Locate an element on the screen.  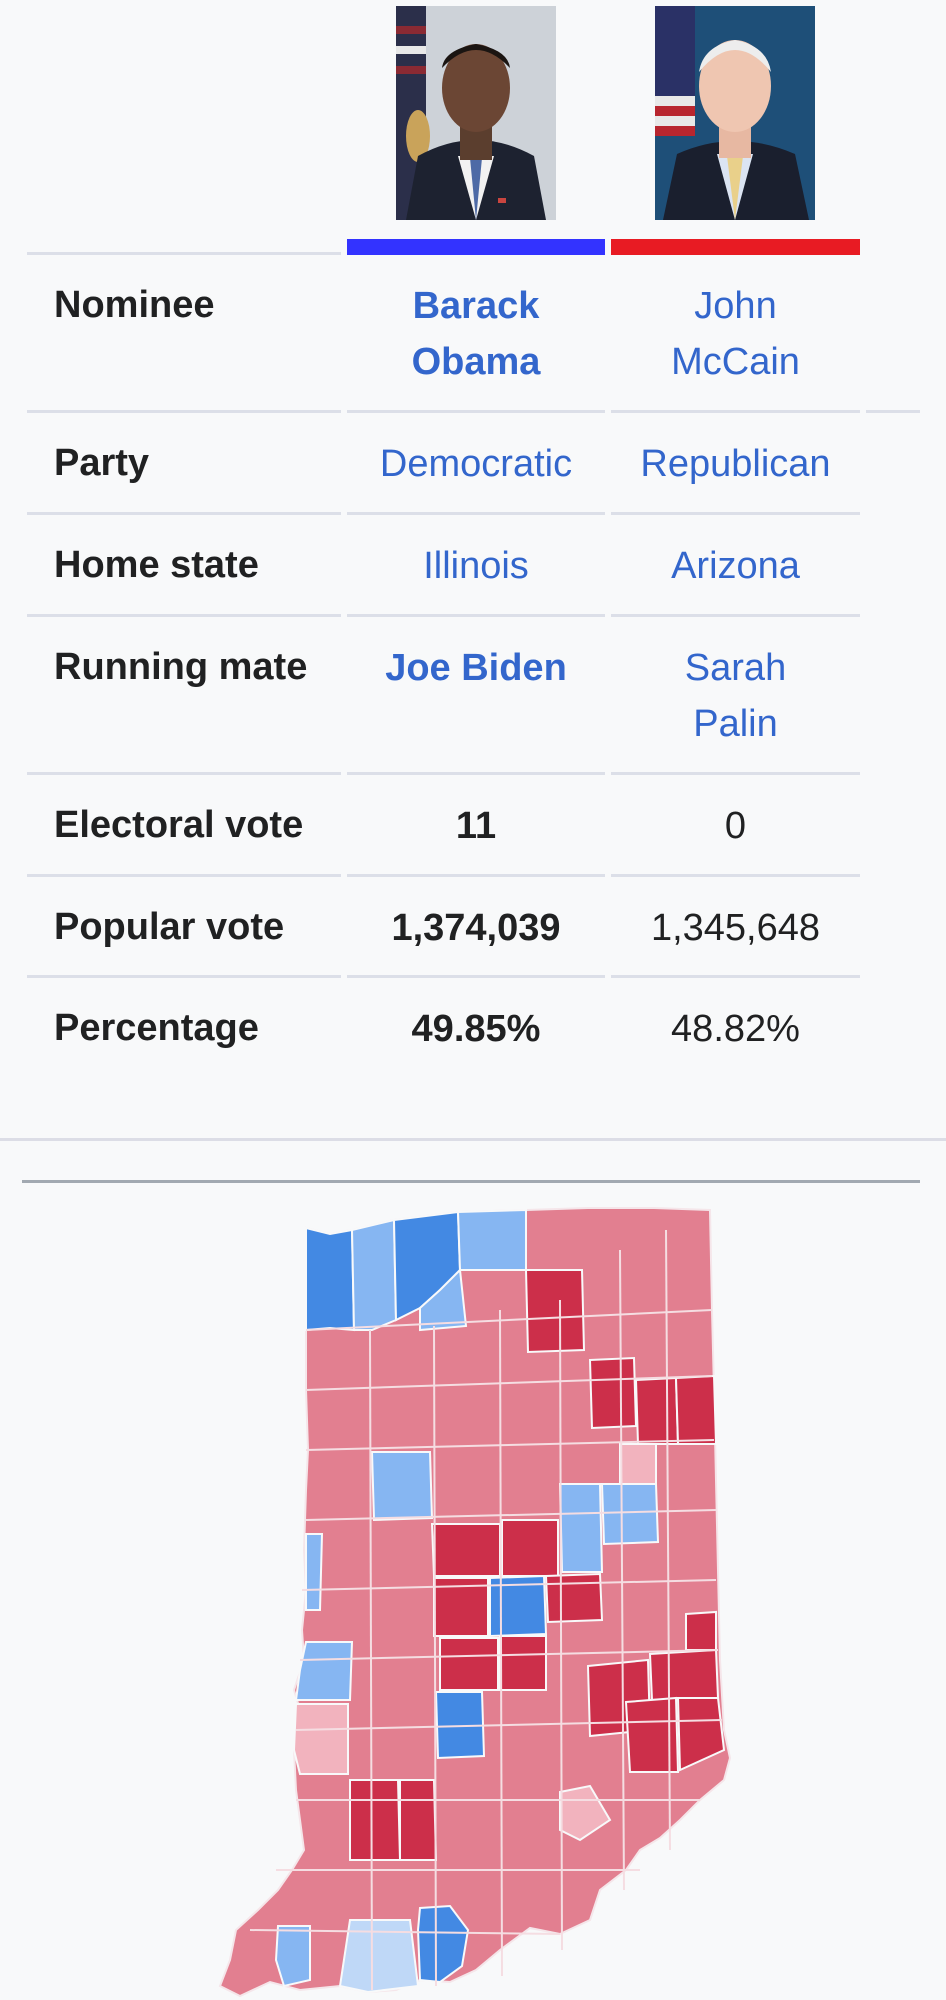
nominee-last-name: Obama is located at coordinates (476, 362).